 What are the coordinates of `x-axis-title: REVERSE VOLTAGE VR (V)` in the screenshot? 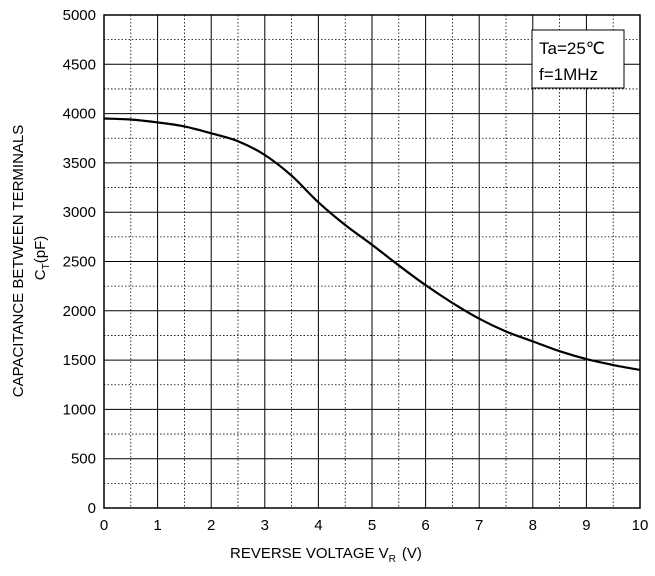 It's located at (326, 555).